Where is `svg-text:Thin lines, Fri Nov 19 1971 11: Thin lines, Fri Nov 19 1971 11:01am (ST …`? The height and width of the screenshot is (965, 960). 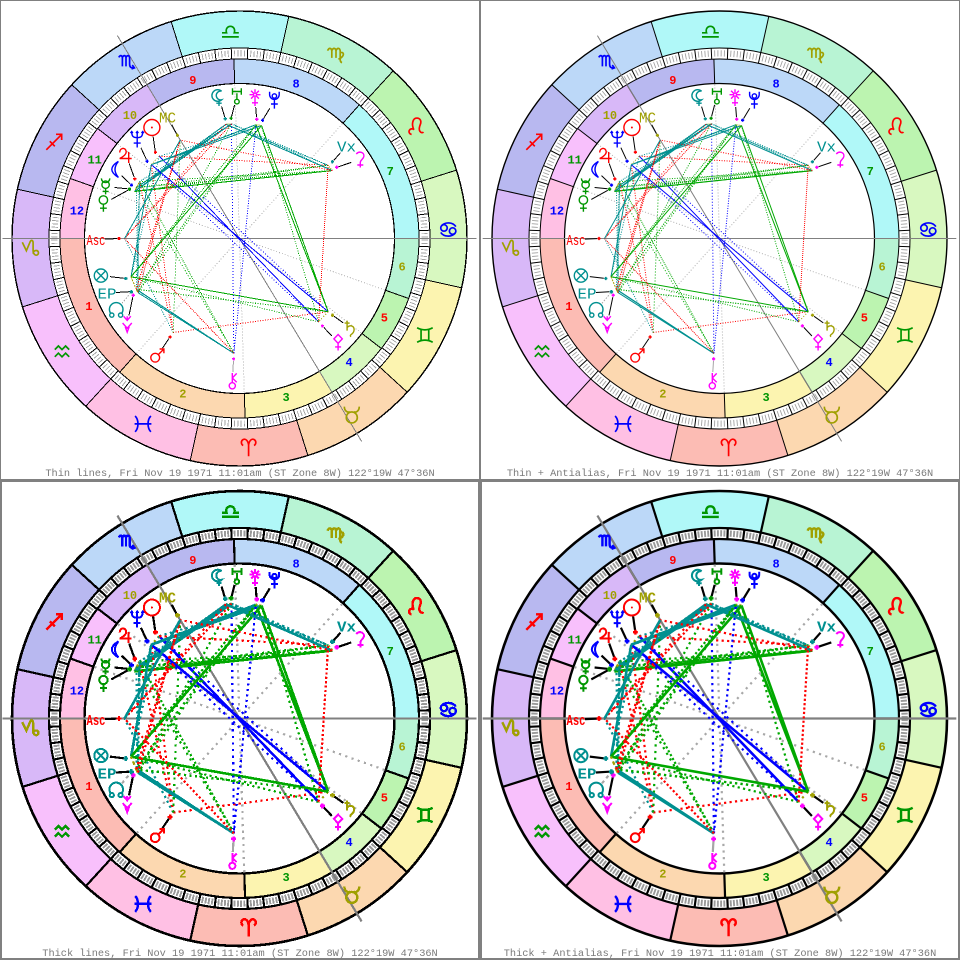 svg-text:Thin lines, Fri Nov 19 1971 11: Thin lines, Fri Nov 19 1971 11:01am (ST … is located at coordinates (239, 474).